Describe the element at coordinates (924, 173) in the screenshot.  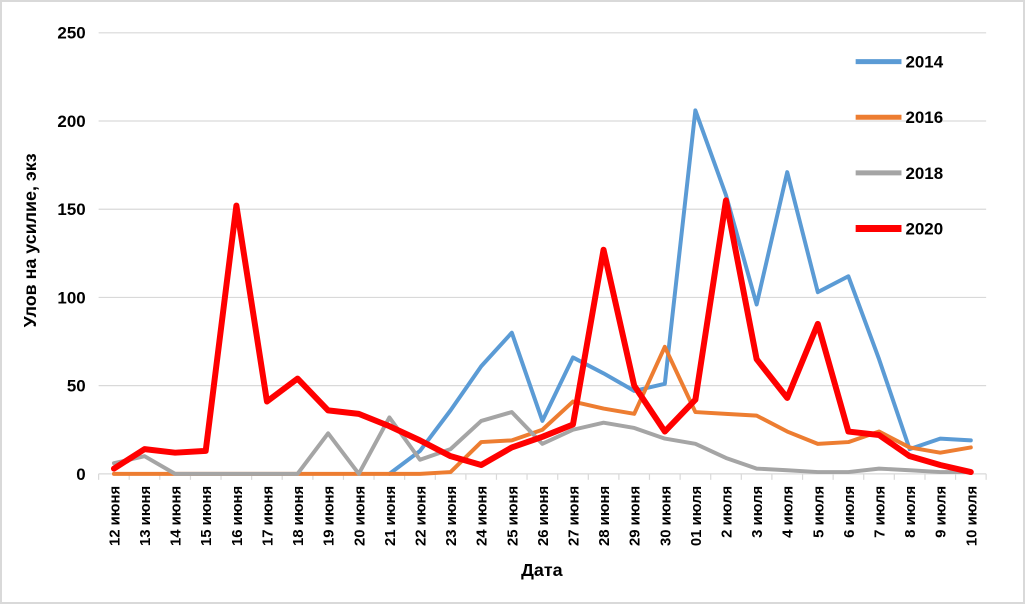
I see `legend-label-2018: 2018` at that location.